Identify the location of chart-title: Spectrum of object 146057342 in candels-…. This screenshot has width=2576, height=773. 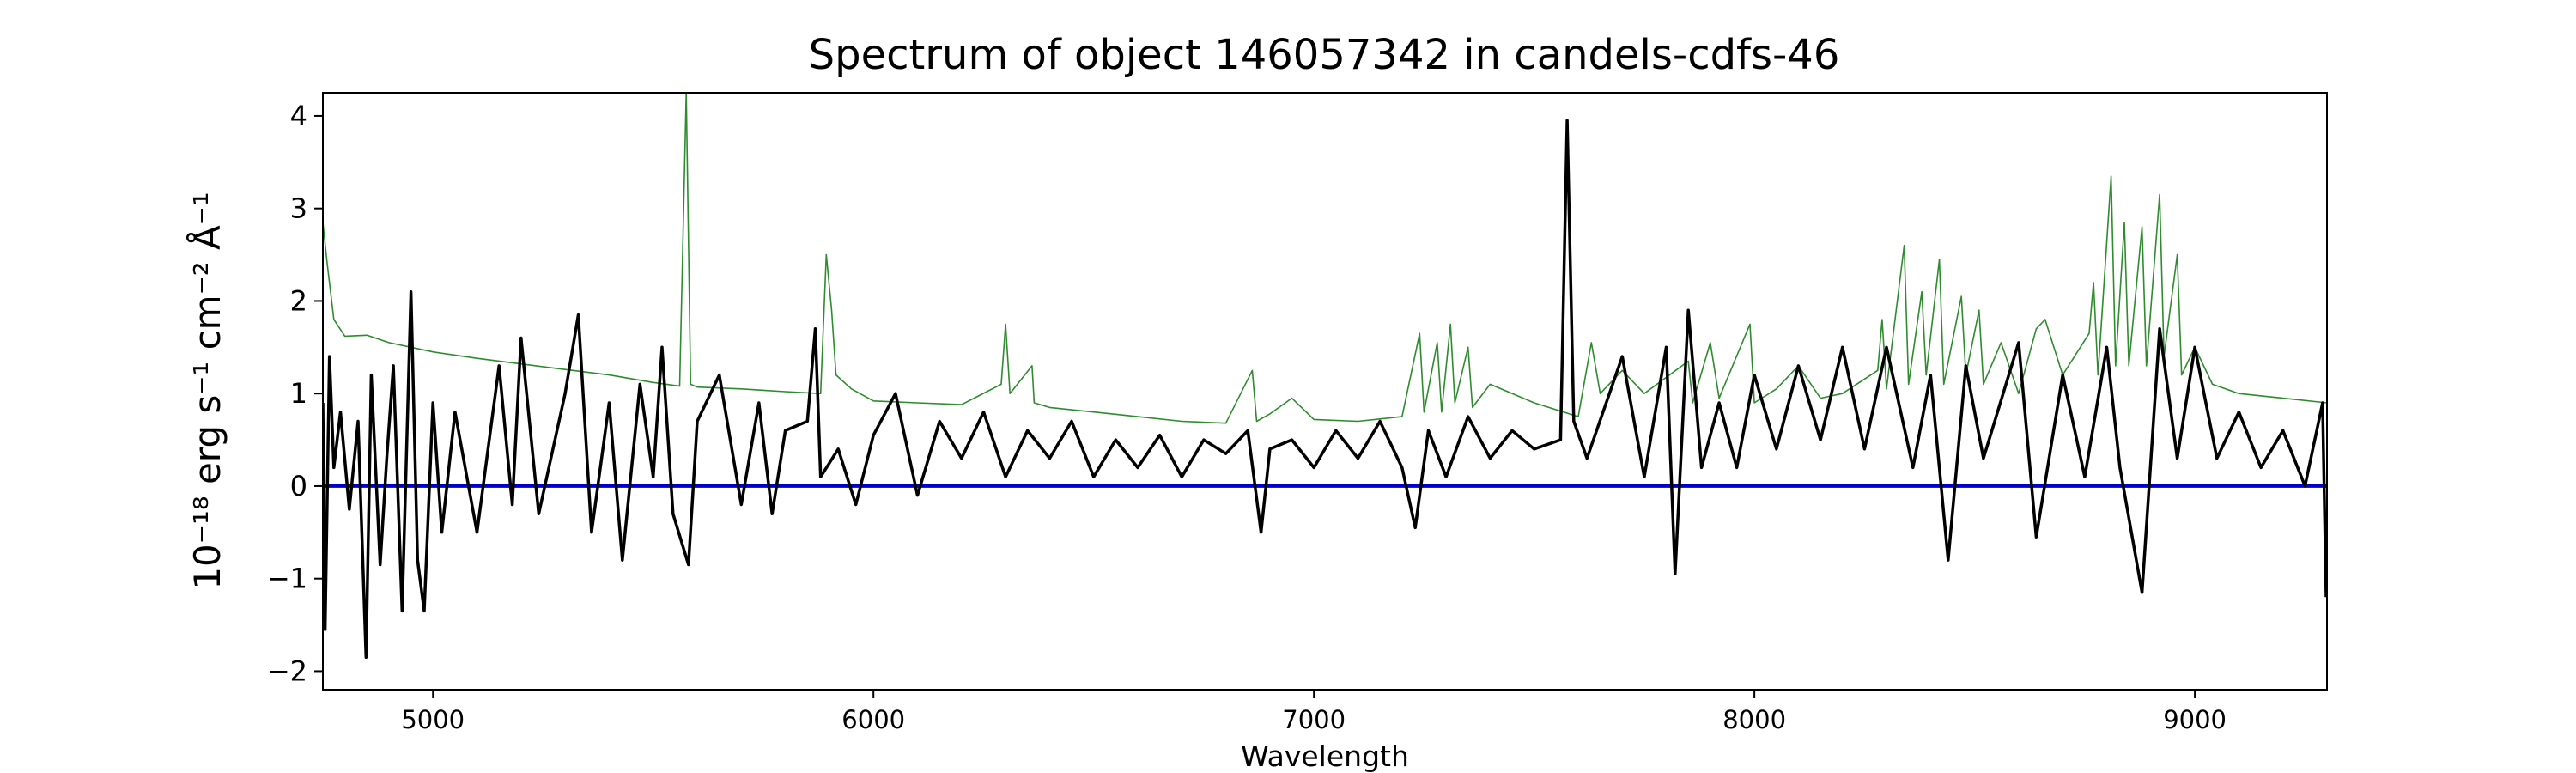
(1324, 55).